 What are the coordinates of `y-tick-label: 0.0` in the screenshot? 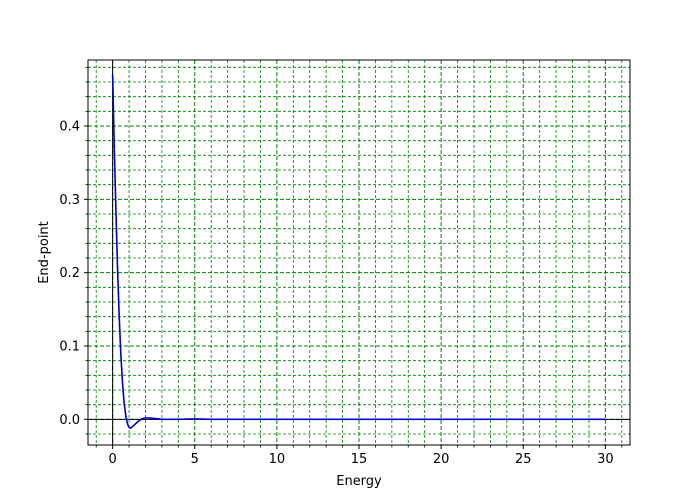 It's located at (69, 420).